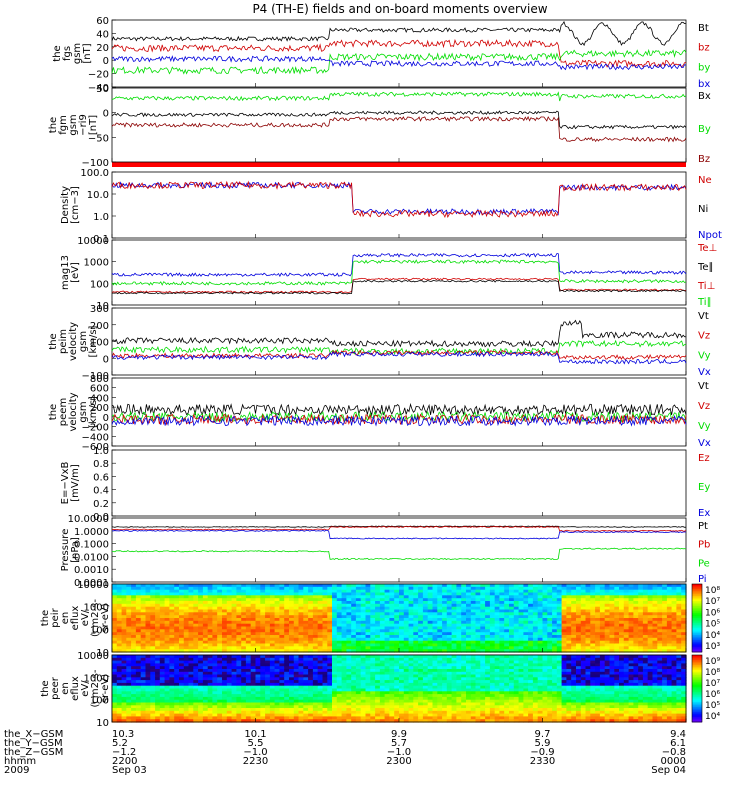 This screenshot has width=750, height=804. What do you see at coordinates (99, 309) in the screenshot?
I see `y-tick-label: 300` at bounding box center [99, 309].